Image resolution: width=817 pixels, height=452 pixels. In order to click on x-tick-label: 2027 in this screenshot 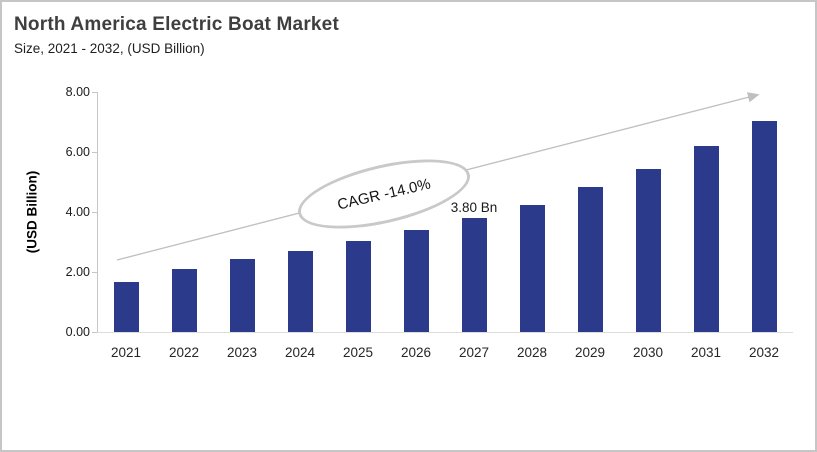, I will do `click(474, 352)`.